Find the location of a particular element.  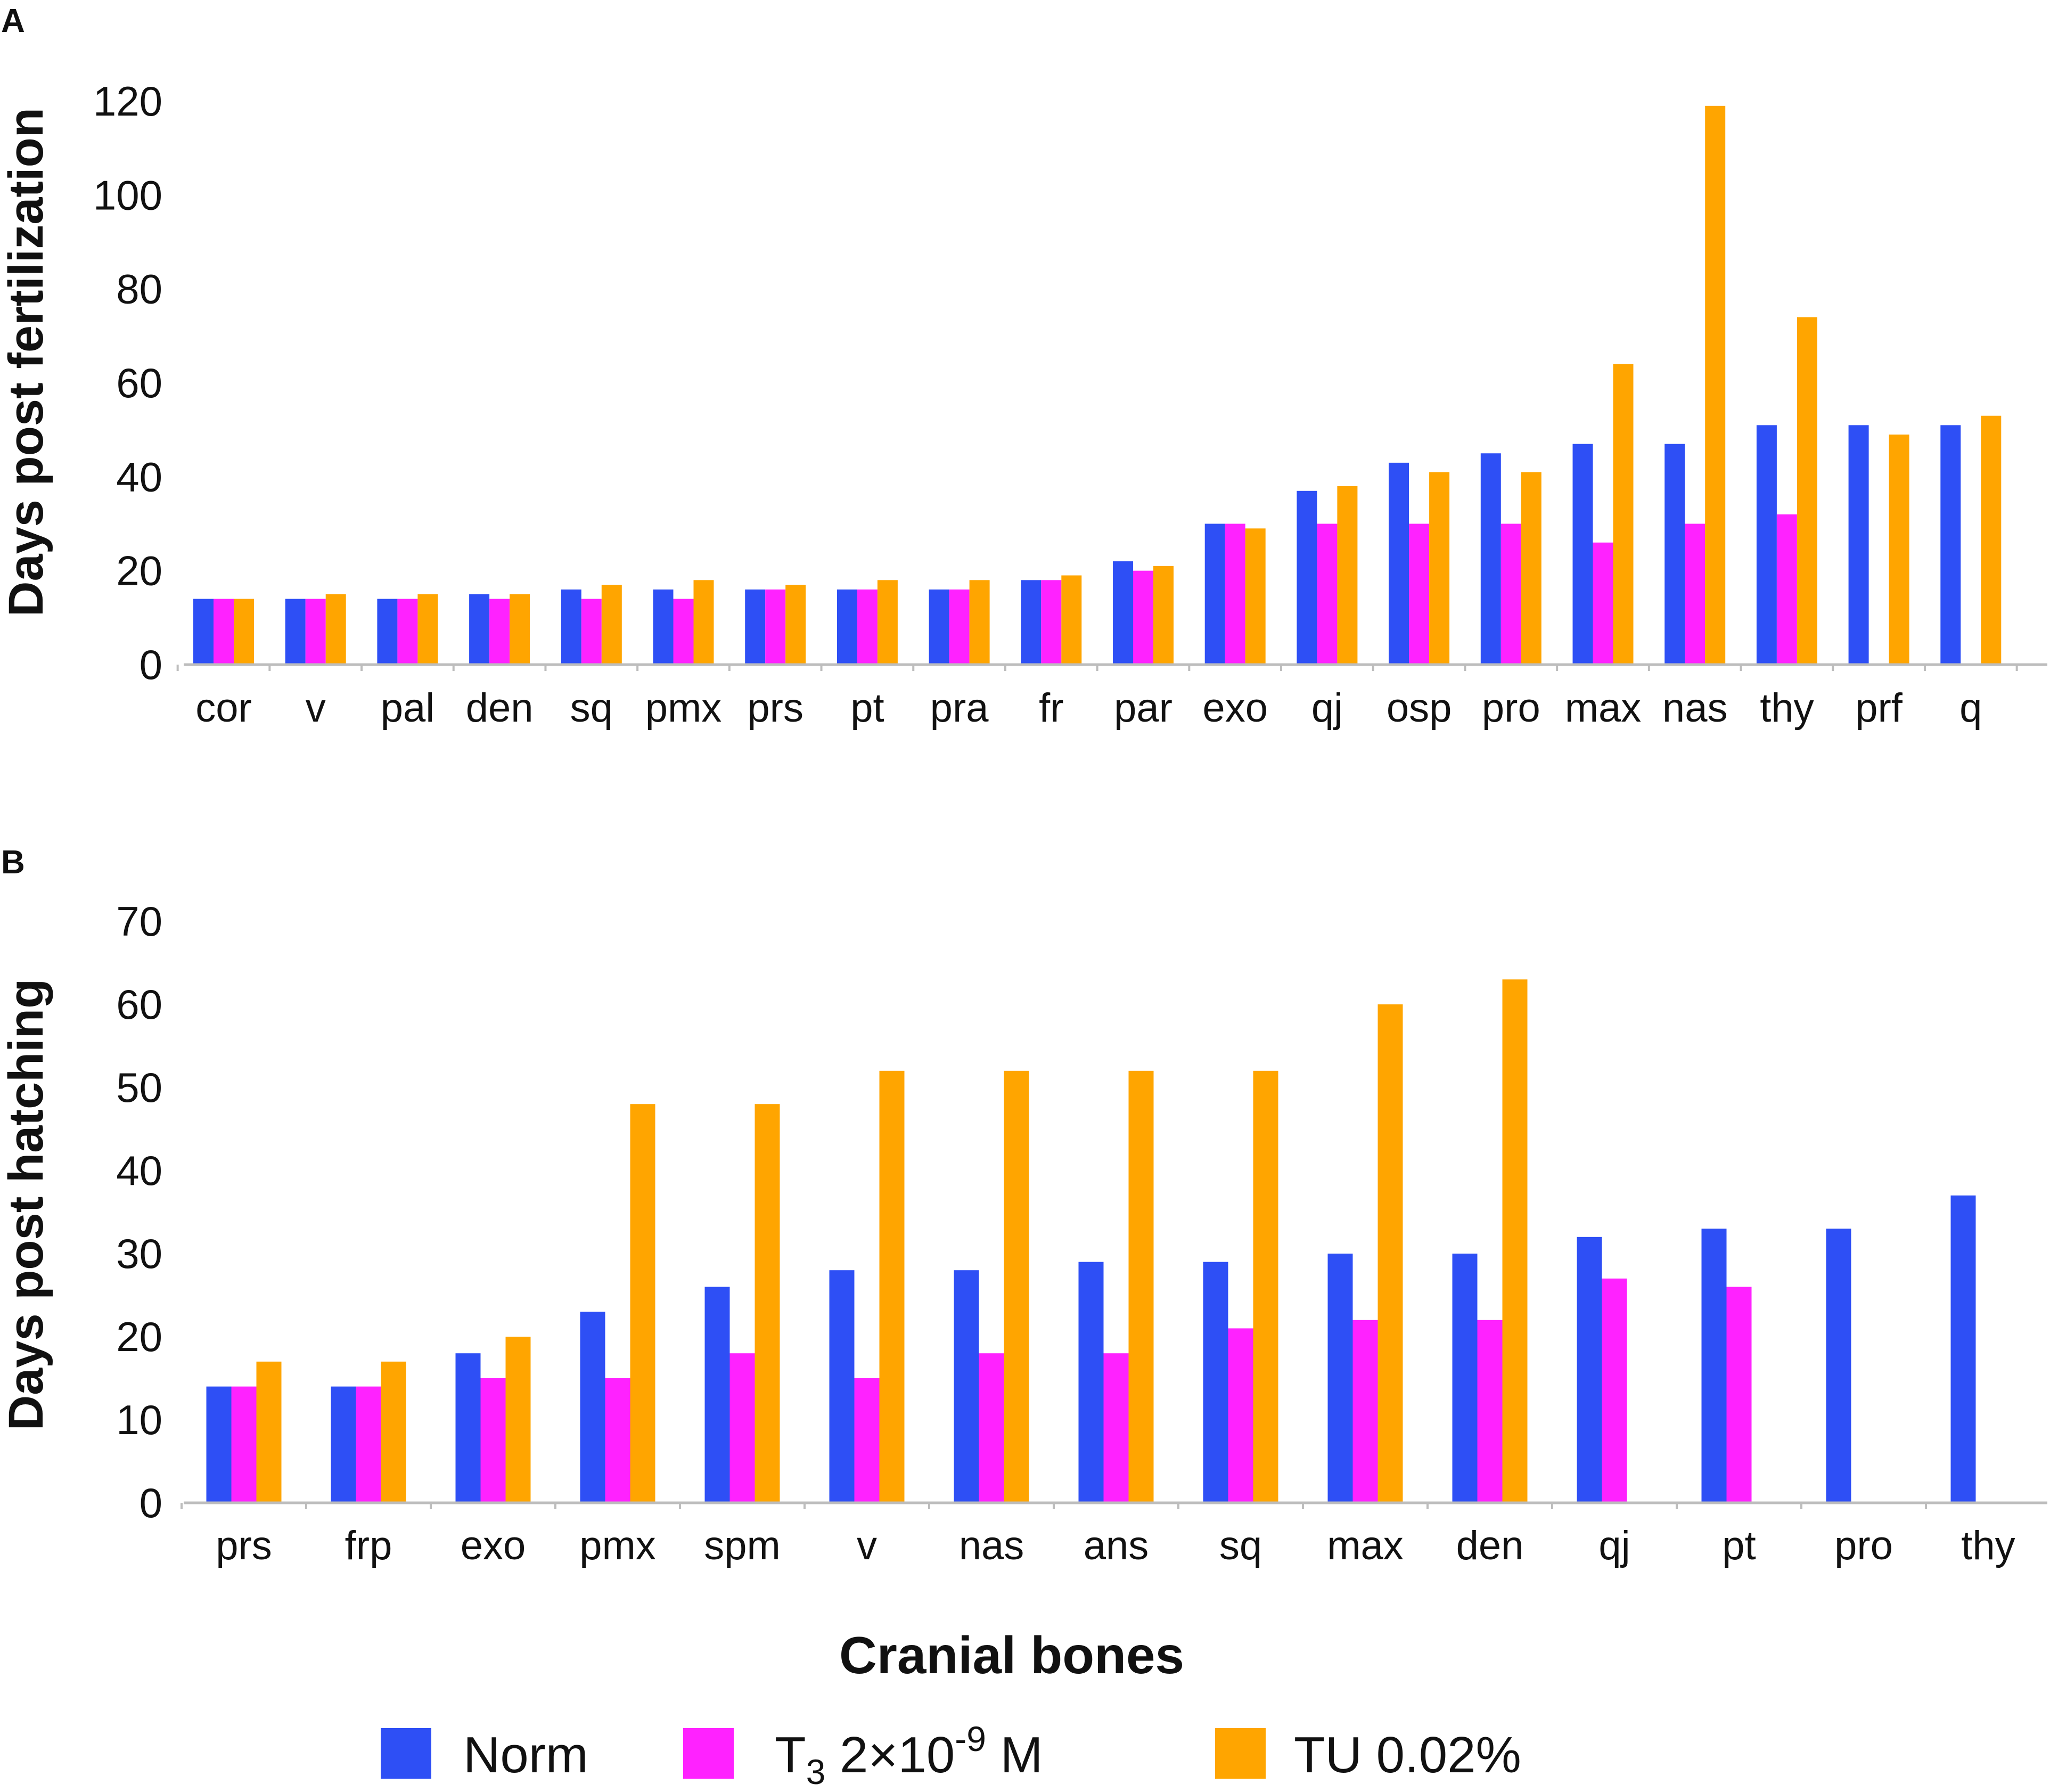

panel-b-letter: B is located at coordinates (13, 862).